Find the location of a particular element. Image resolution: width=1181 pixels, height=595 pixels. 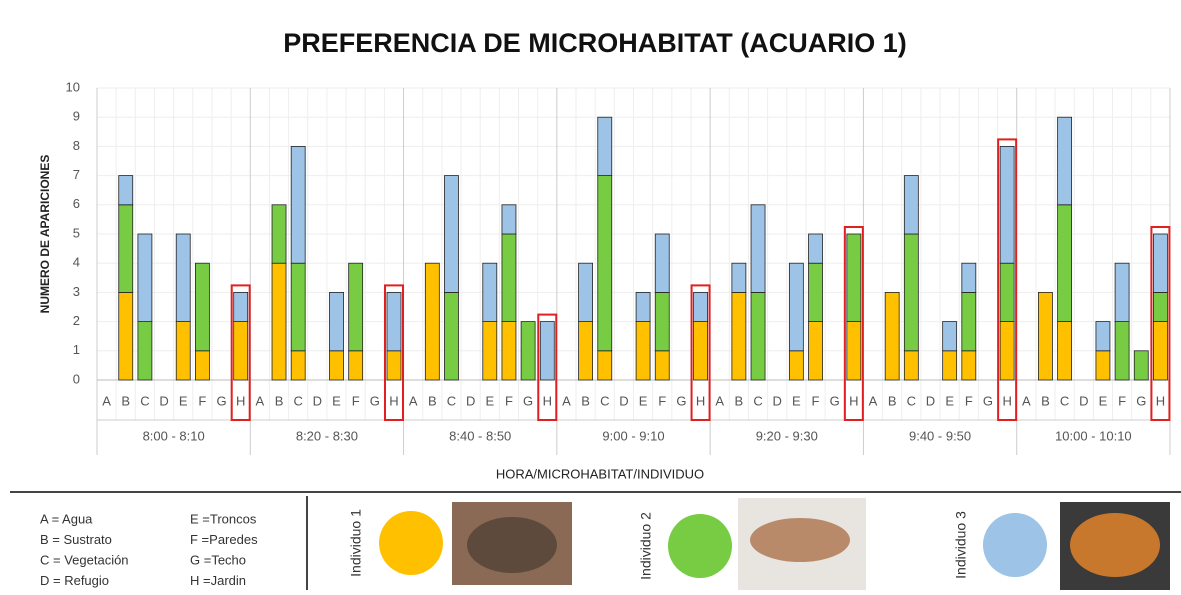

key-item: C = Vegetación is located at coordinates (84, 559).